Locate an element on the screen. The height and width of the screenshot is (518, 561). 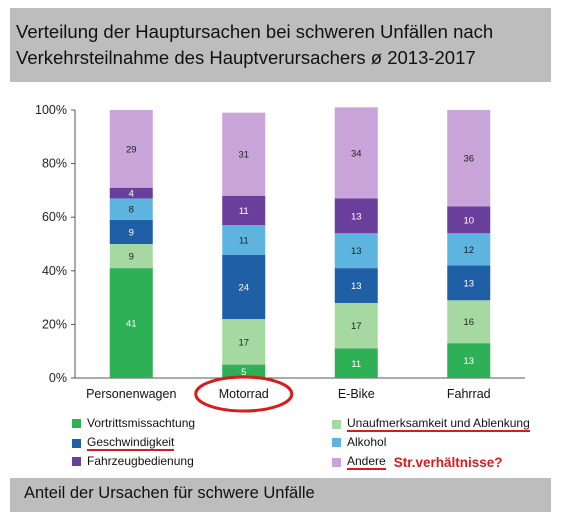
bar-value-label: 24 is located at coordinates (243, 287).